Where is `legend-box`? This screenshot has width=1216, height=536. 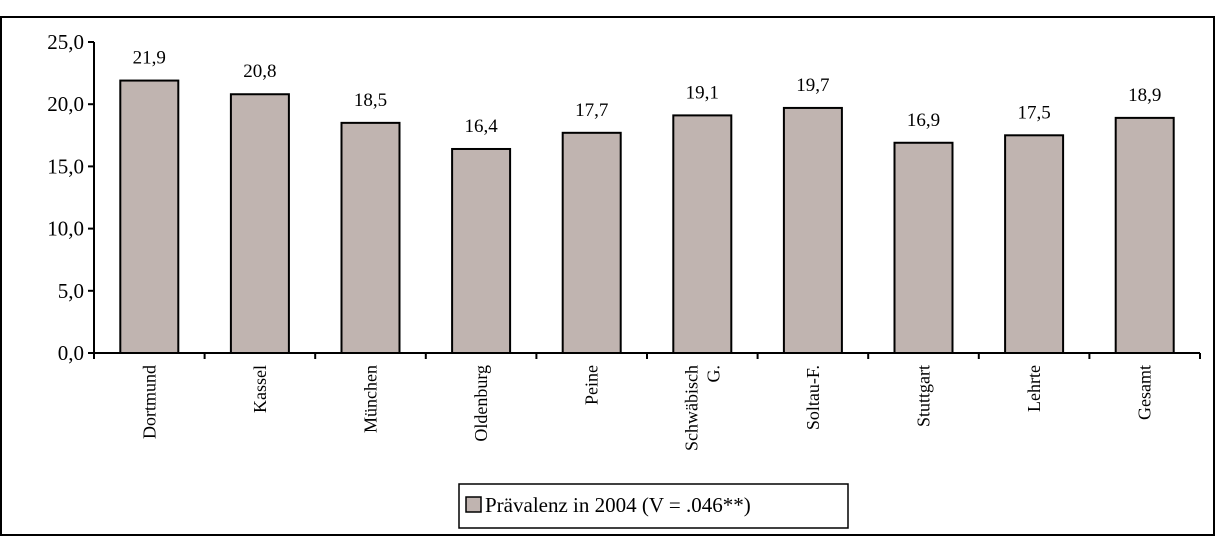
legend-box is located at coordinates (653, 506).